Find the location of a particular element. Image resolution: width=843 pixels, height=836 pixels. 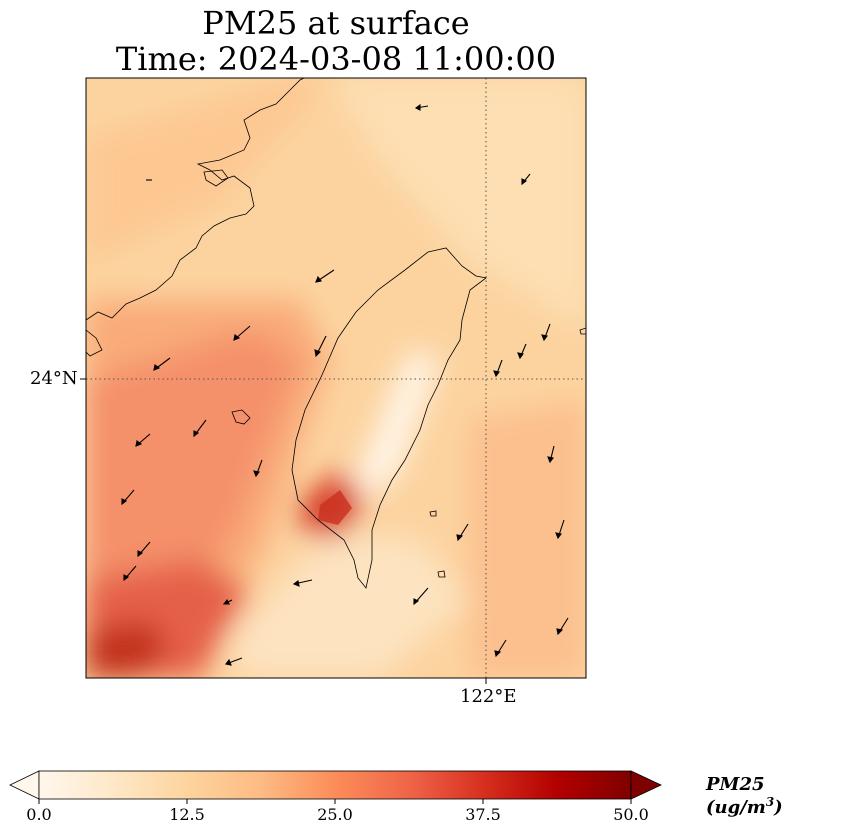

colorbar is located at coordinates (335, 787).